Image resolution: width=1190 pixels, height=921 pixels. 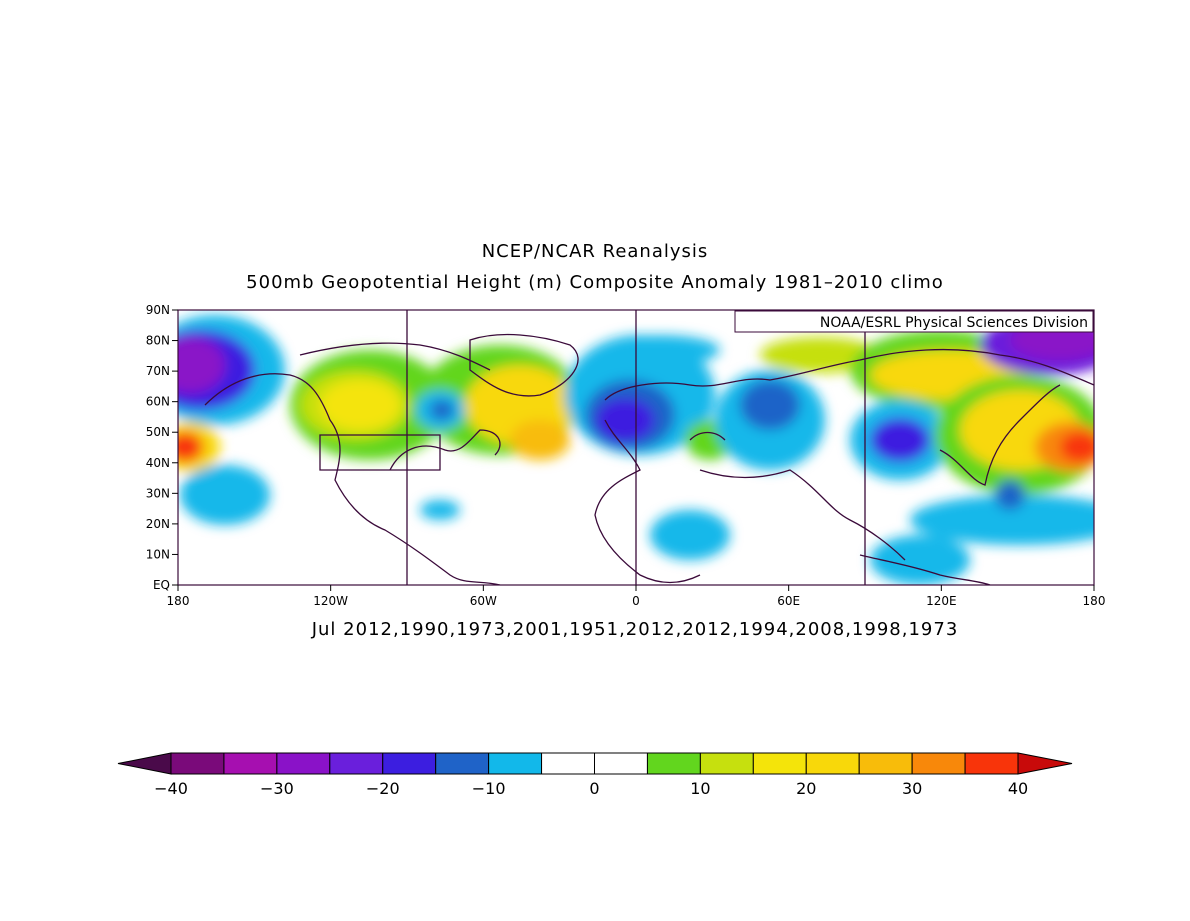 I want to click on latitude-axis: 90N 80N 70N 60N 50N 40N 30N 20N 10N EQ, so click(x=162, y=447).